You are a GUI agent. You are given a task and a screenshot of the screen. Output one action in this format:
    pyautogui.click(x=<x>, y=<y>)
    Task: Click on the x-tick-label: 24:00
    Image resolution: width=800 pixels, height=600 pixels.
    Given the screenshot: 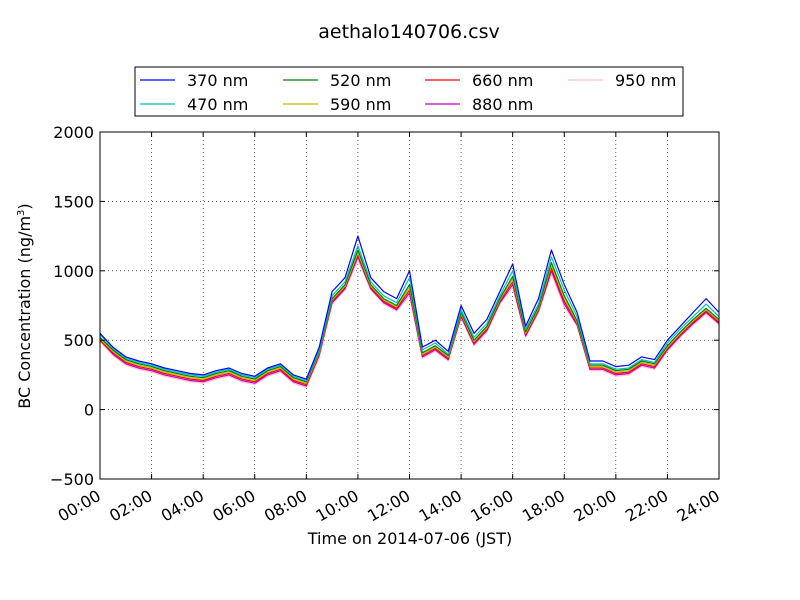 What is the action you would take?
    pyautogui.click(x=698, y=506)
    